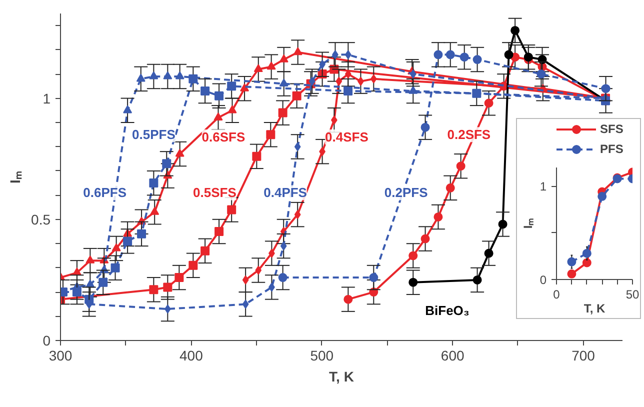  Describe the element at coordinates (215, 192) in the screenshot. I see `annotation: 0.5SFS` at that location.